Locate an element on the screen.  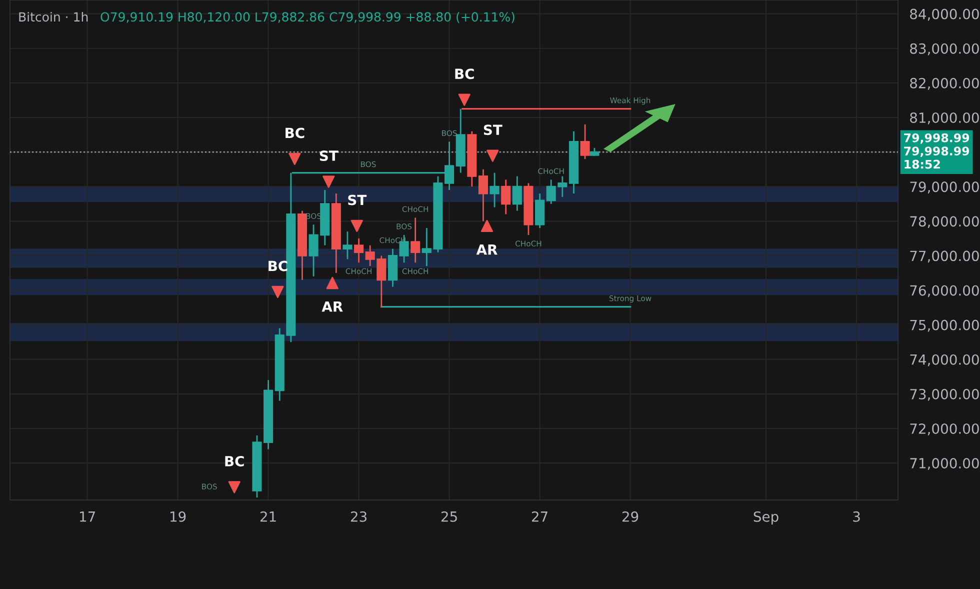
text: O79,910.19 H80,120.00 L79,882.86 C79,998.99 +88.80 (+0.11%) is located at coordinates (307, 18).